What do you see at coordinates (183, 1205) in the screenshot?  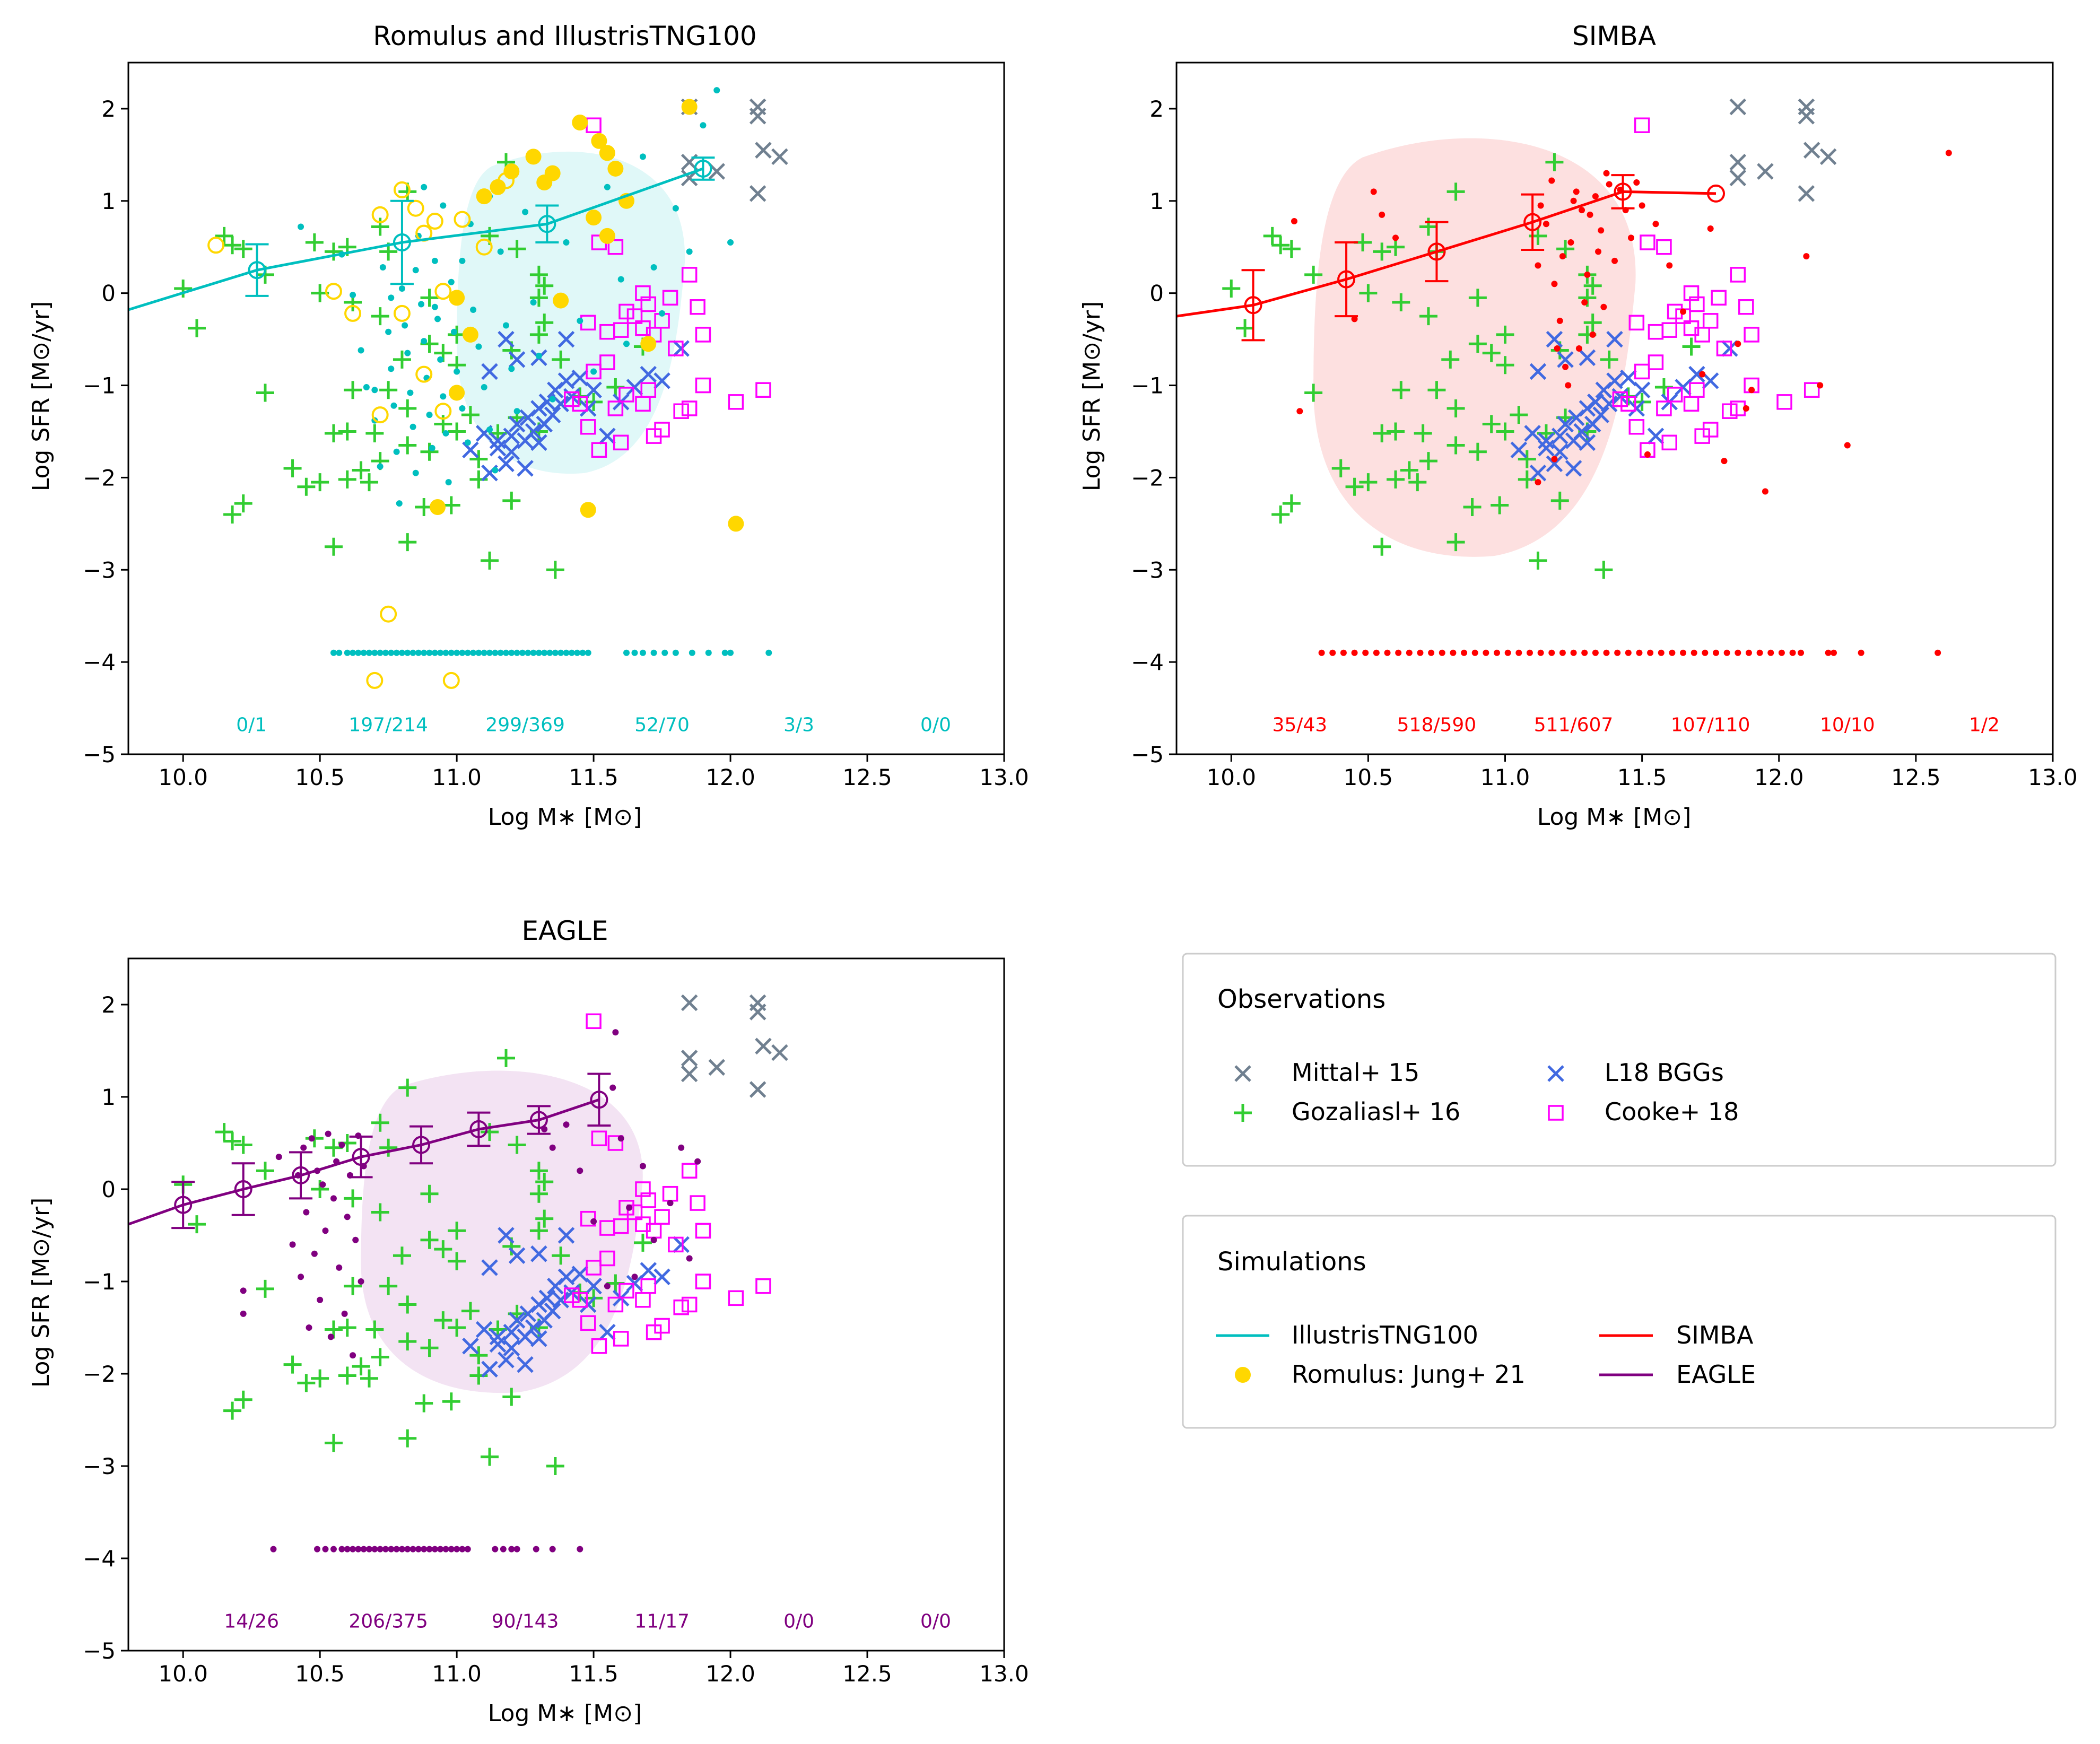 I see `median-marker` at bounding box center [183, 1205].